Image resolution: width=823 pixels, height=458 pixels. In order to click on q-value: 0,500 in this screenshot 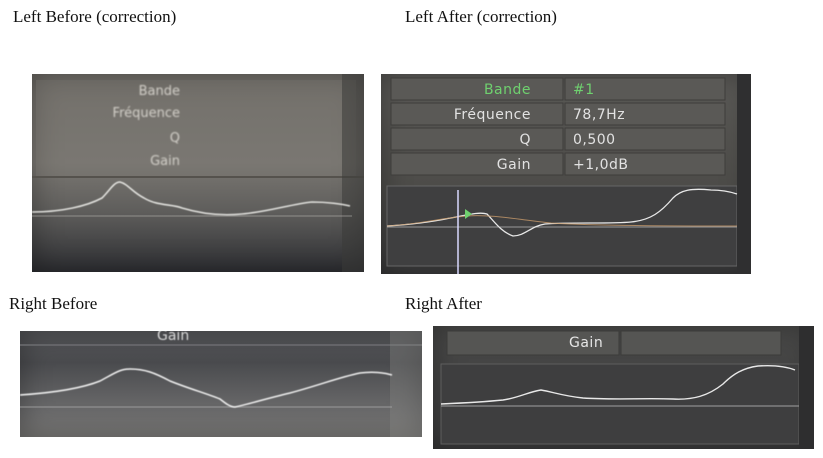, I will do `click(594, 140)`.